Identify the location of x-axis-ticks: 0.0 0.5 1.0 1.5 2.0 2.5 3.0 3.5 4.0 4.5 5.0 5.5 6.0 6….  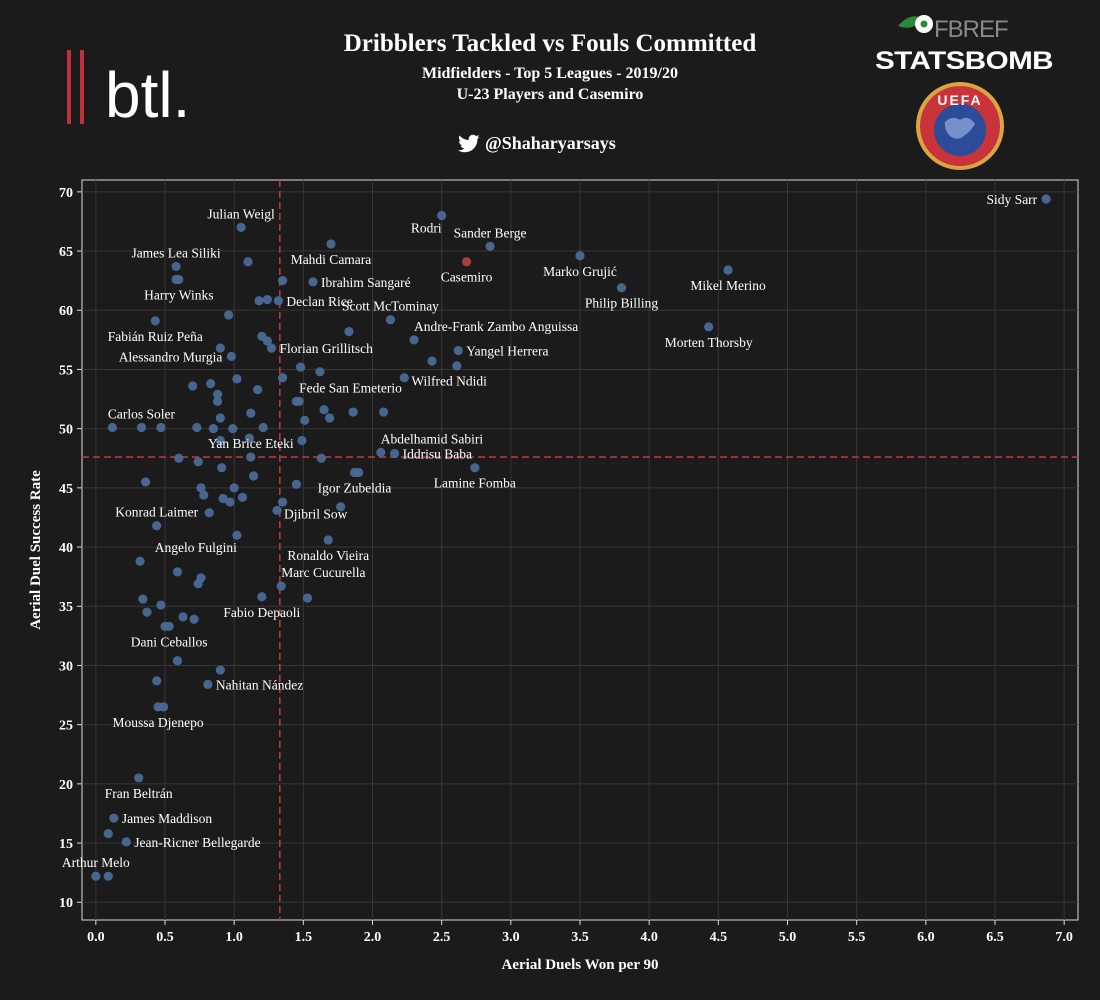
(580, 932).